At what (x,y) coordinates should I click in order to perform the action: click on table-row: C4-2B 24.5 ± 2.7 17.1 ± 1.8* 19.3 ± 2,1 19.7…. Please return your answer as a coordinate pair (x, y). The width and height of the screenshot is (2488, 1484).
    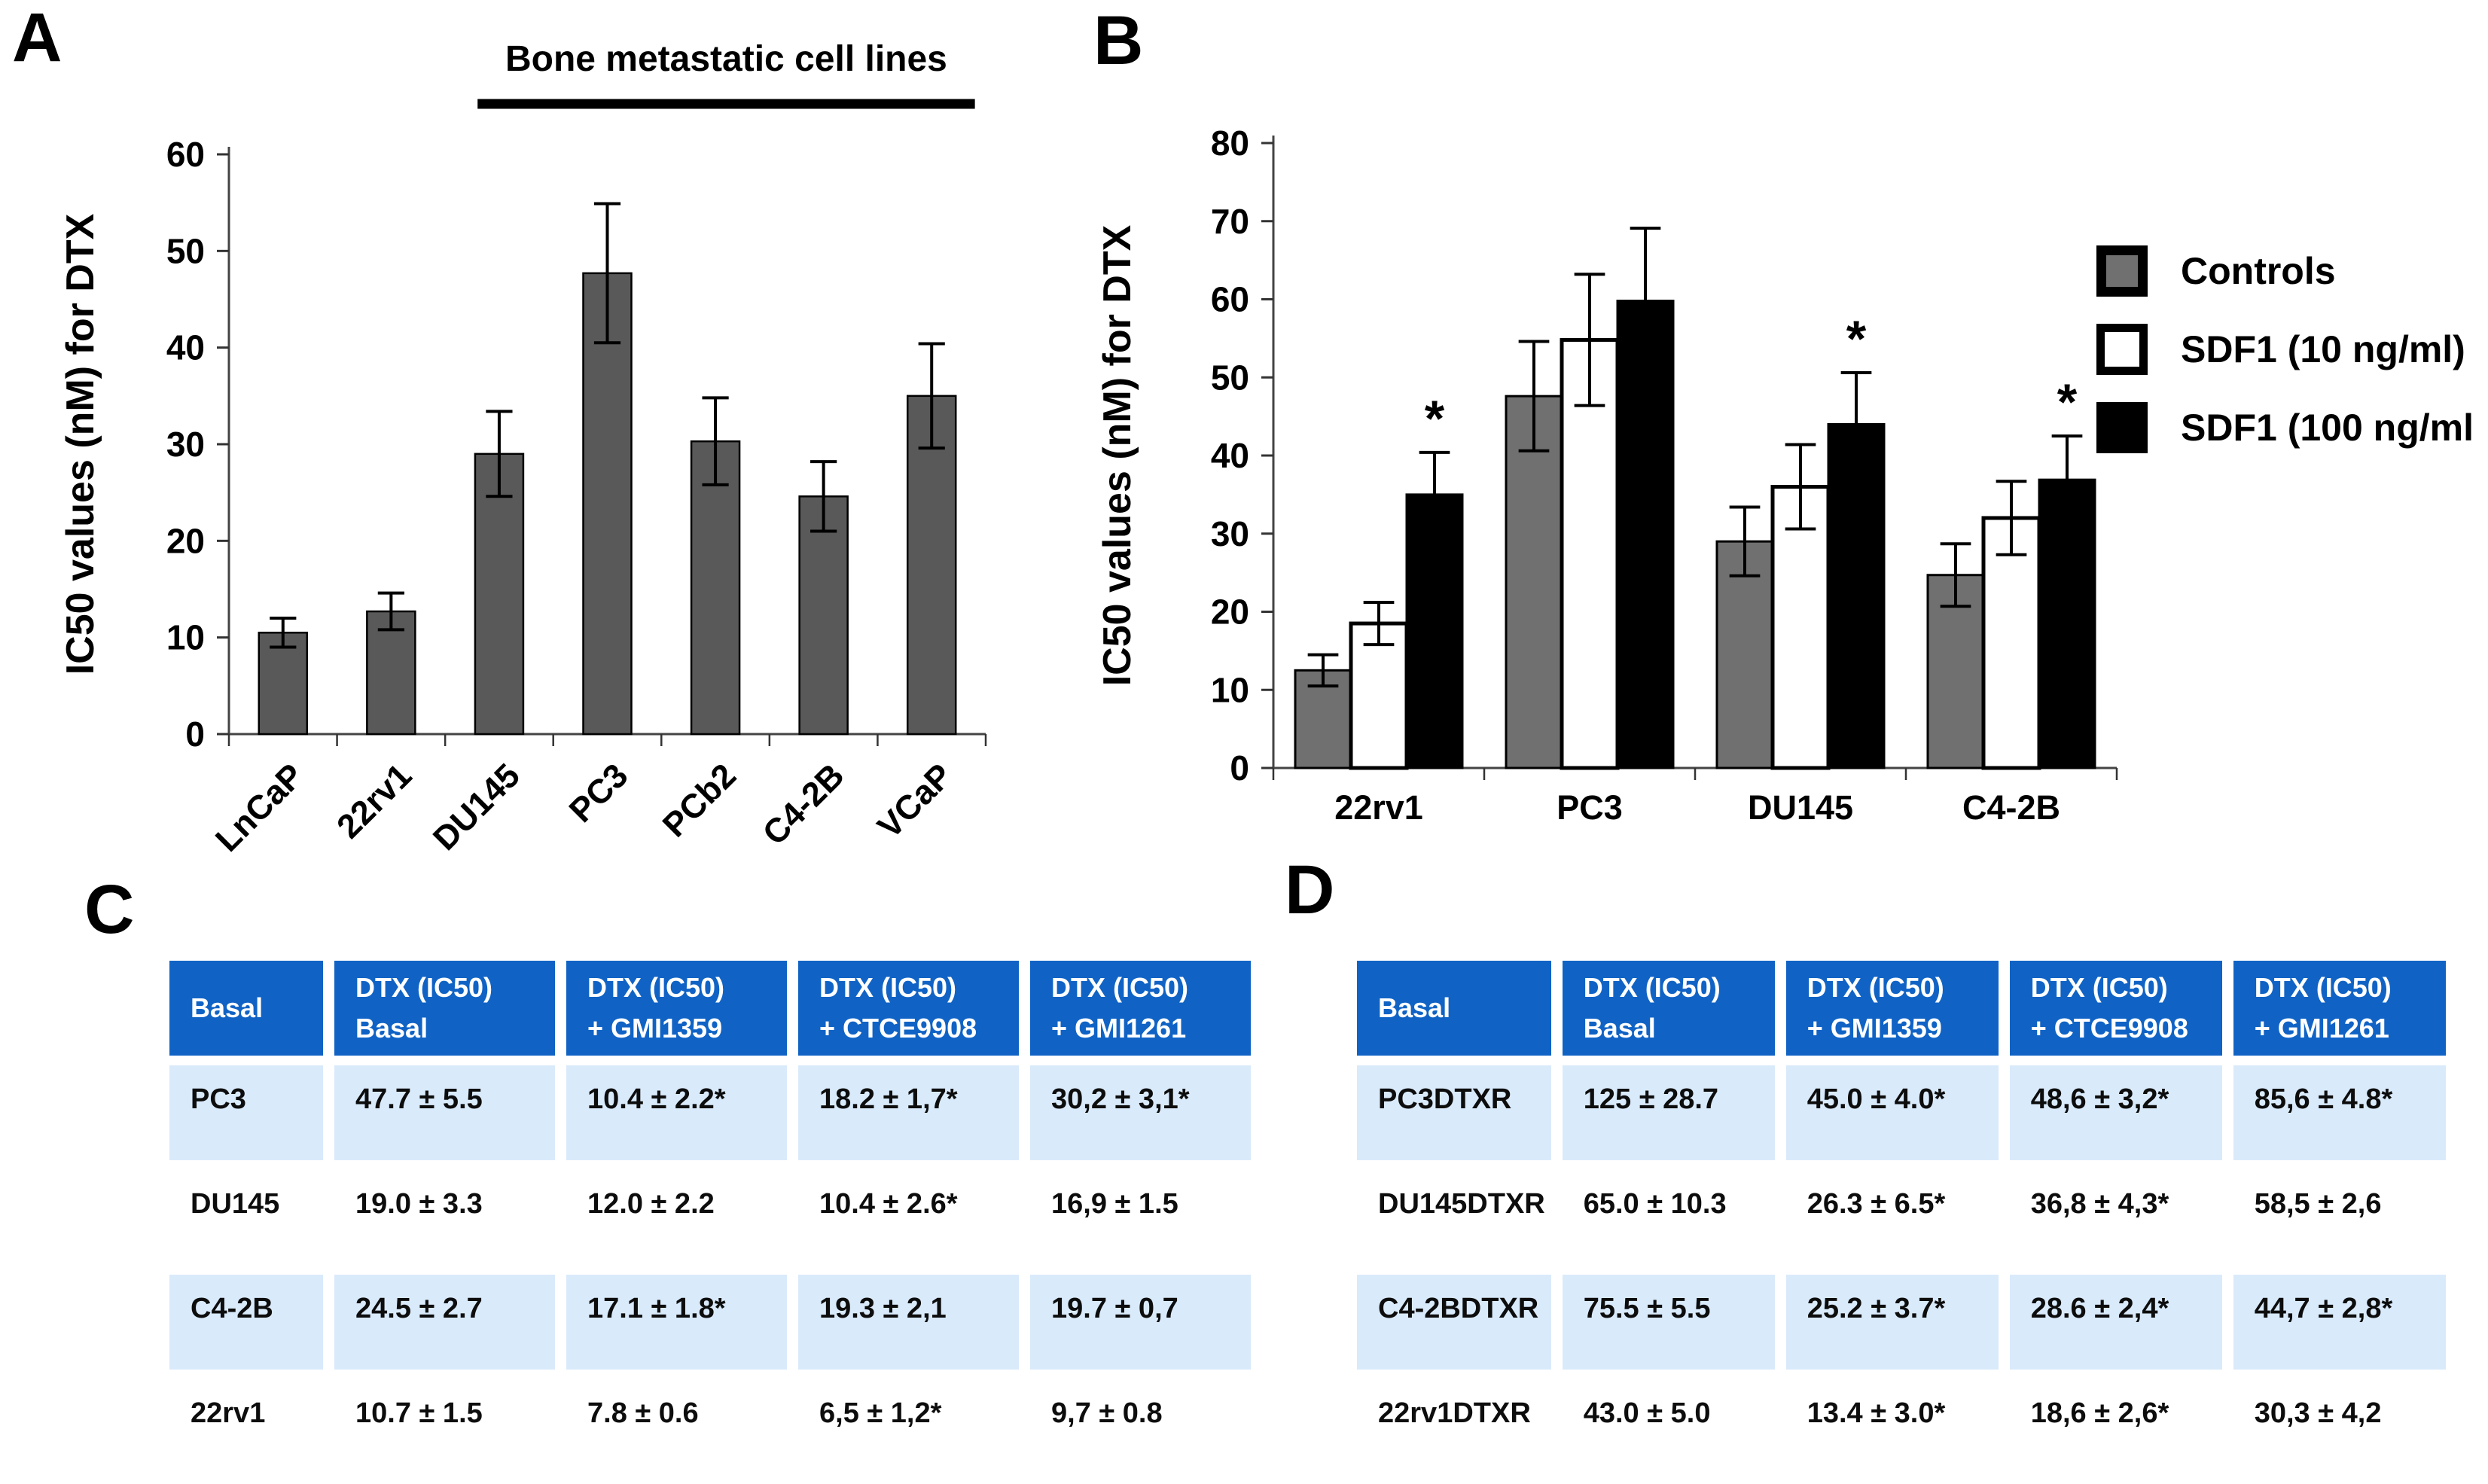
    Looking at the image, I should click on (710, 1322).